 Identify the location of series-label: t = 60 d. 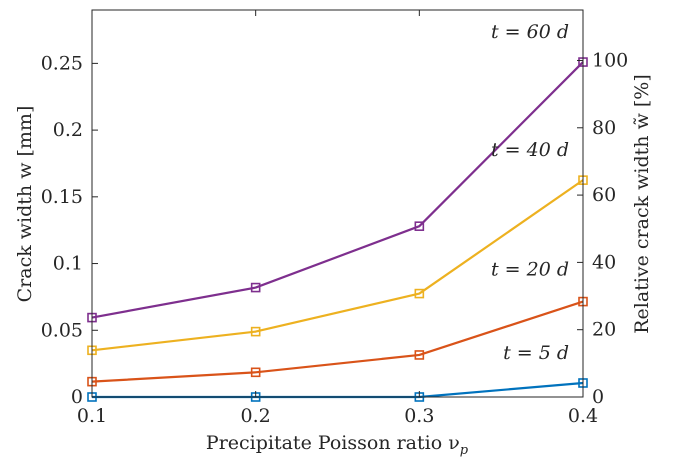
(530, 32).